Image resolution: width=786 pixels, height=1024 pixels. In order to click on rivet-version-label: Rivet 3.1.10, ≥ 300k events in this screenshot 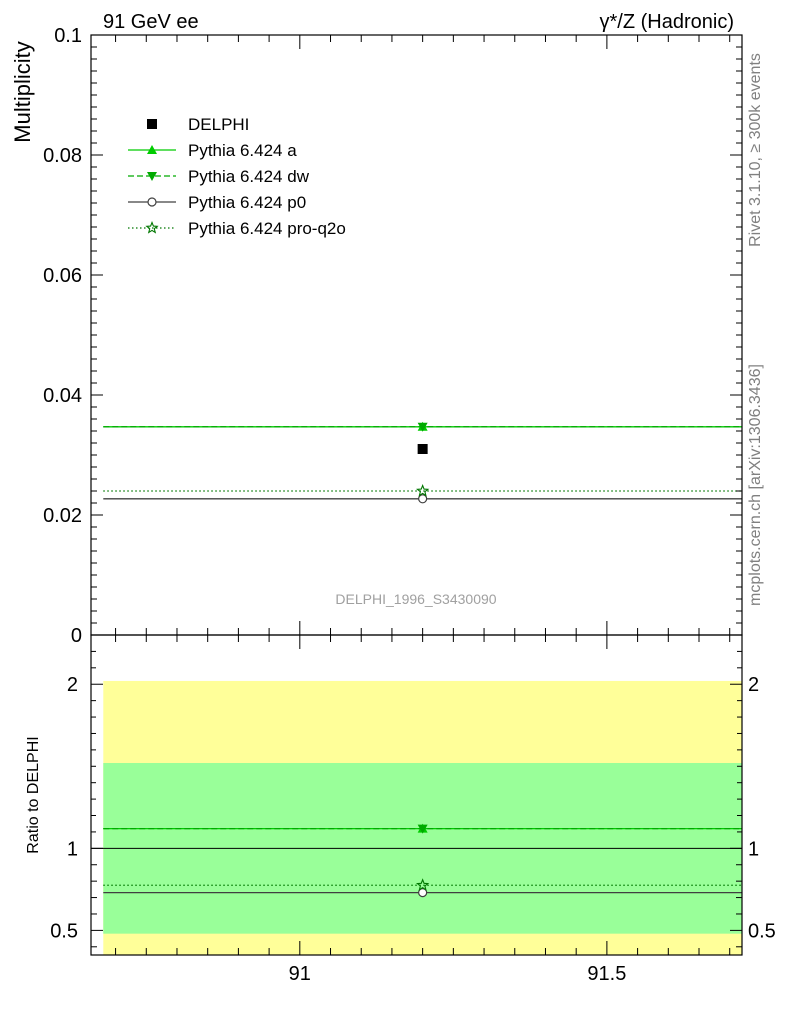, I will do `click(755, 150)`.